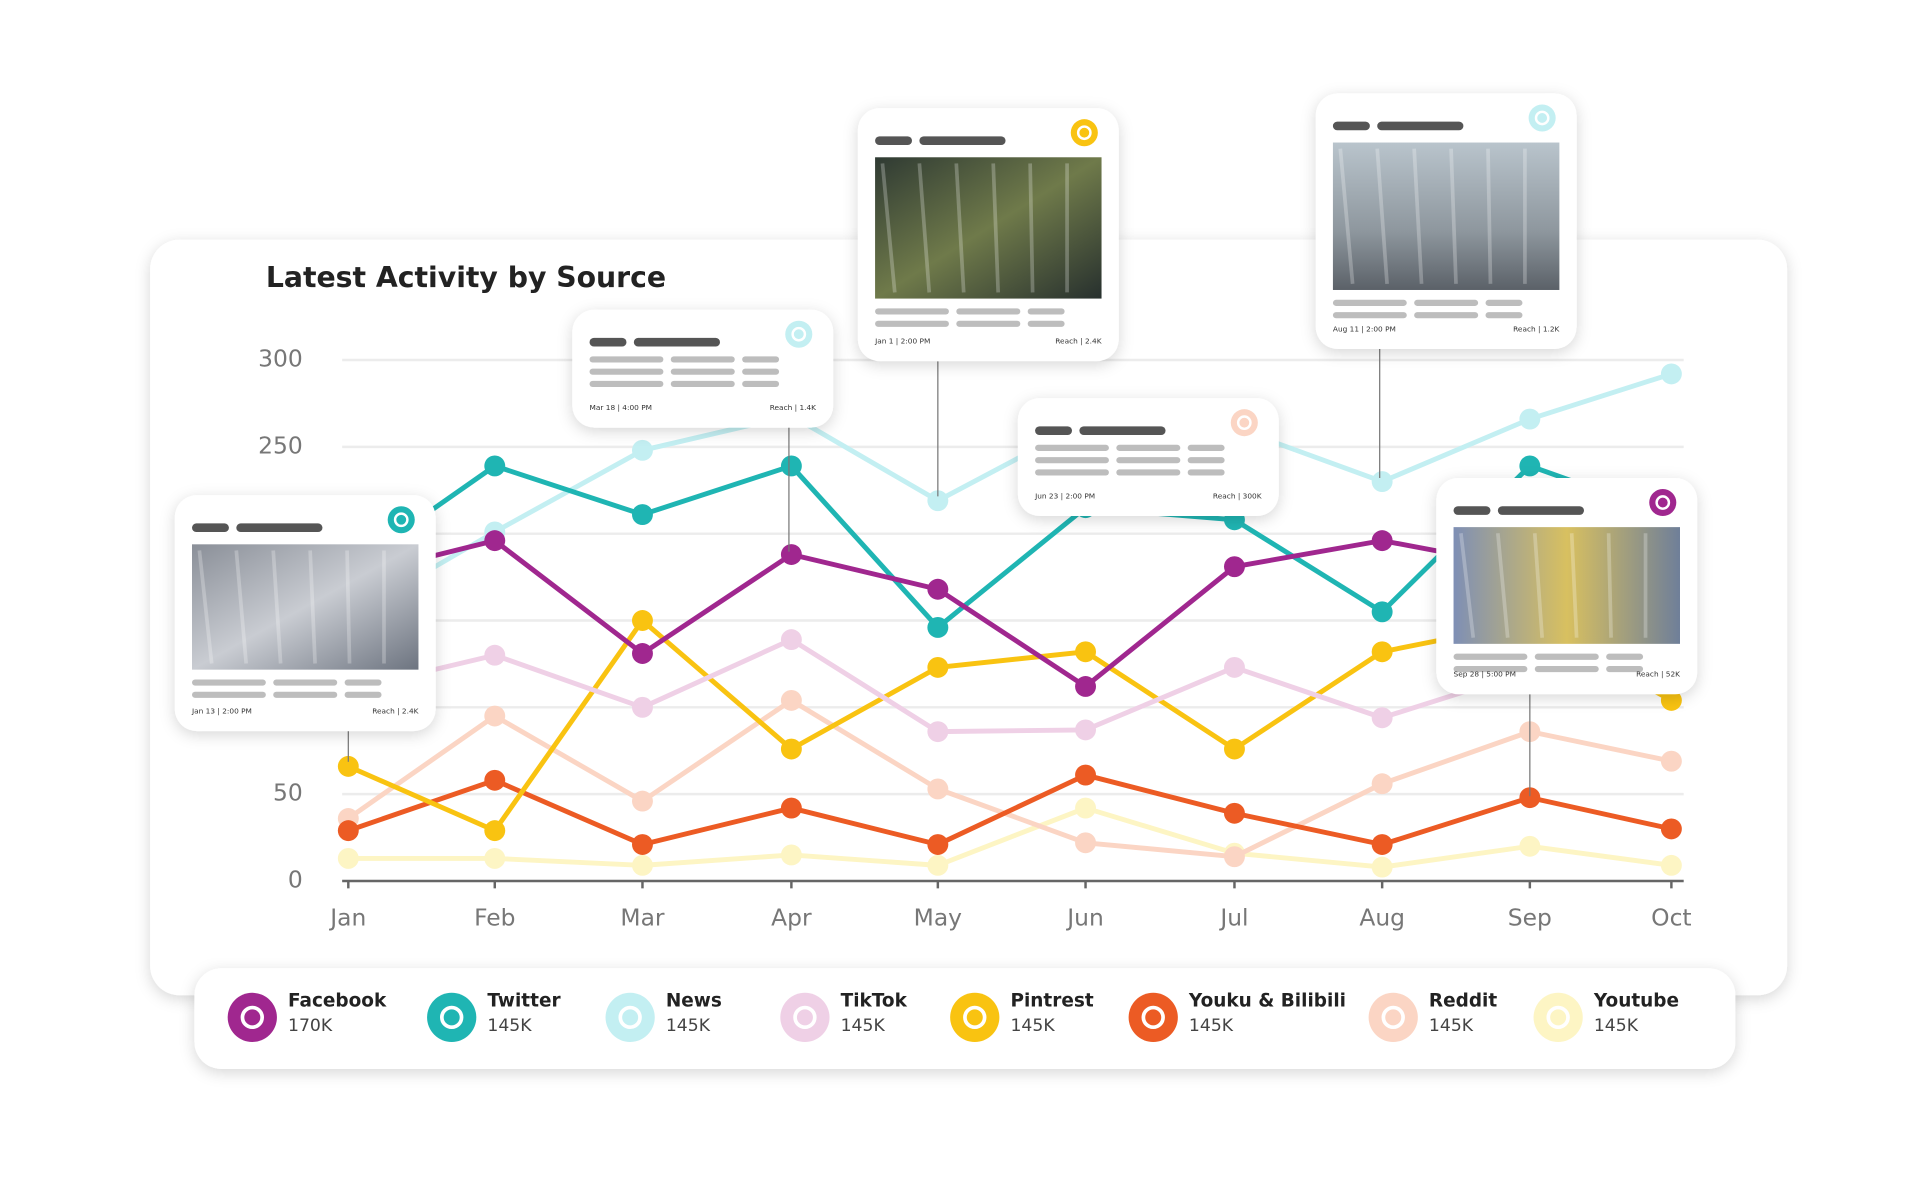 Image resolution: width=1920 pixels, height=1198 pixels. I want to click on icon-glyph, so click(401, 520).